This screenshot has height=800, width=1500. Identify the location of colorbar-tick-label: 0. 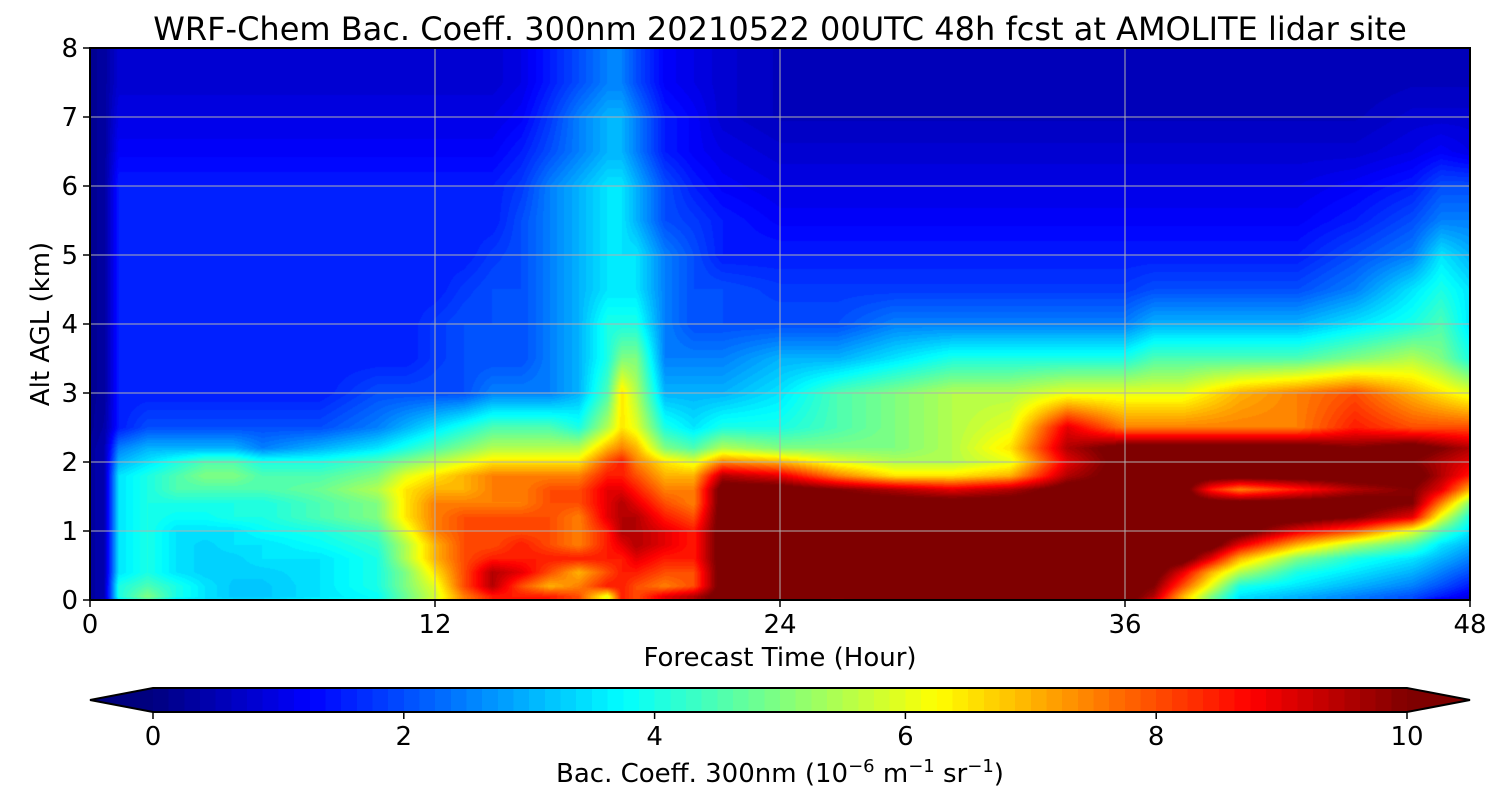
(153, 737).